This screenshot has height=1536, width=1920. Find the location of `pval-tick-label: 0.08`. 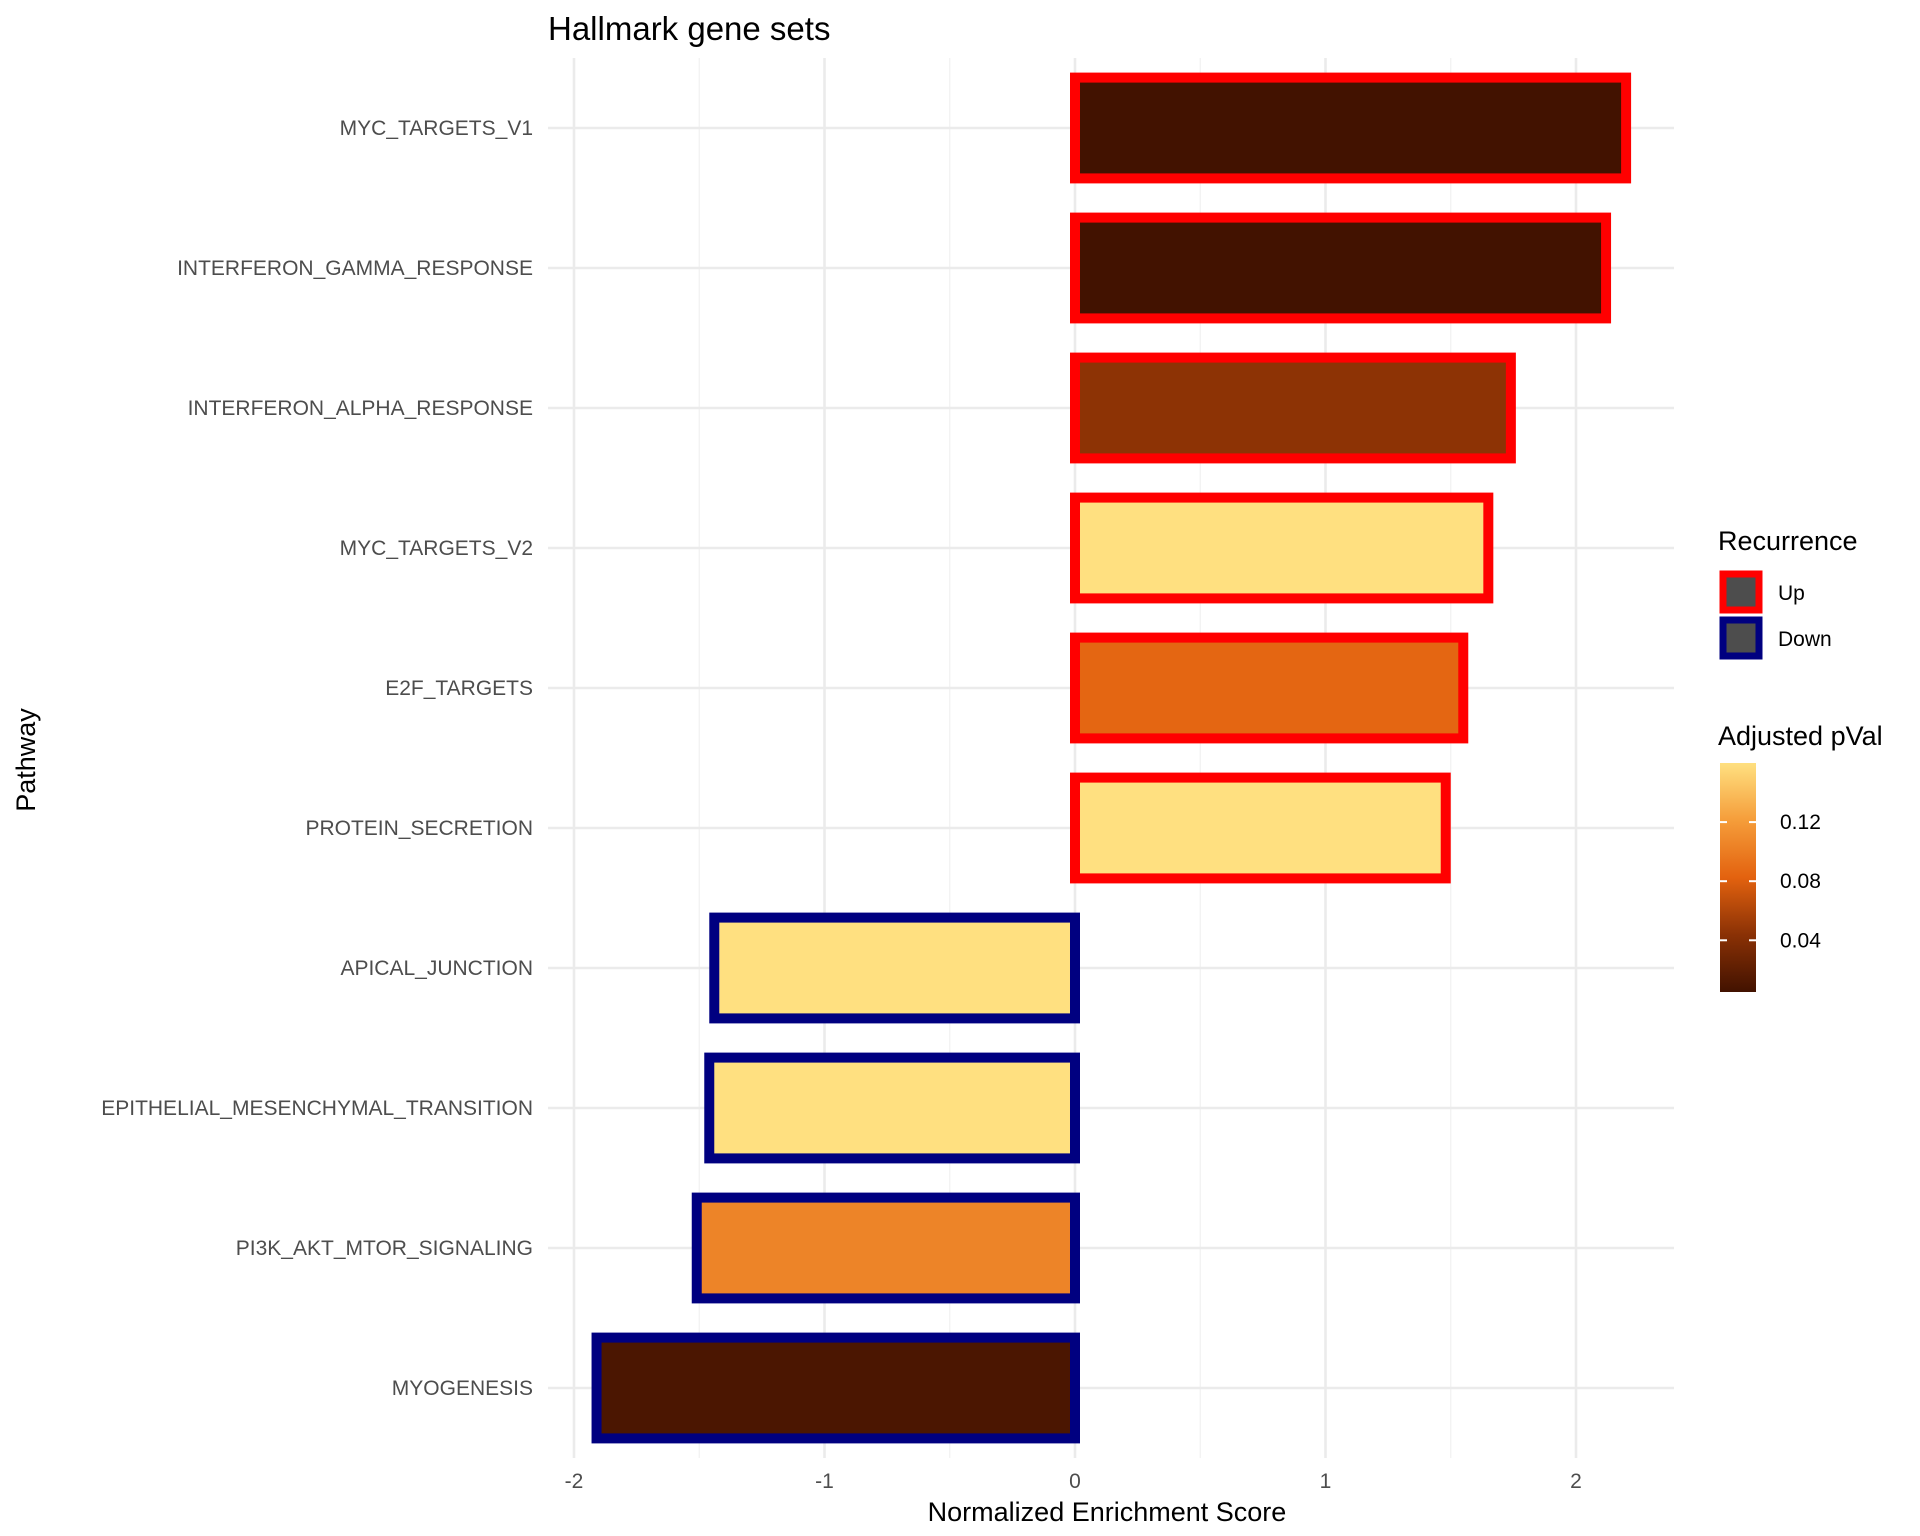

pval-tick-label: 0.08 is located at coordinates (1800, 881).